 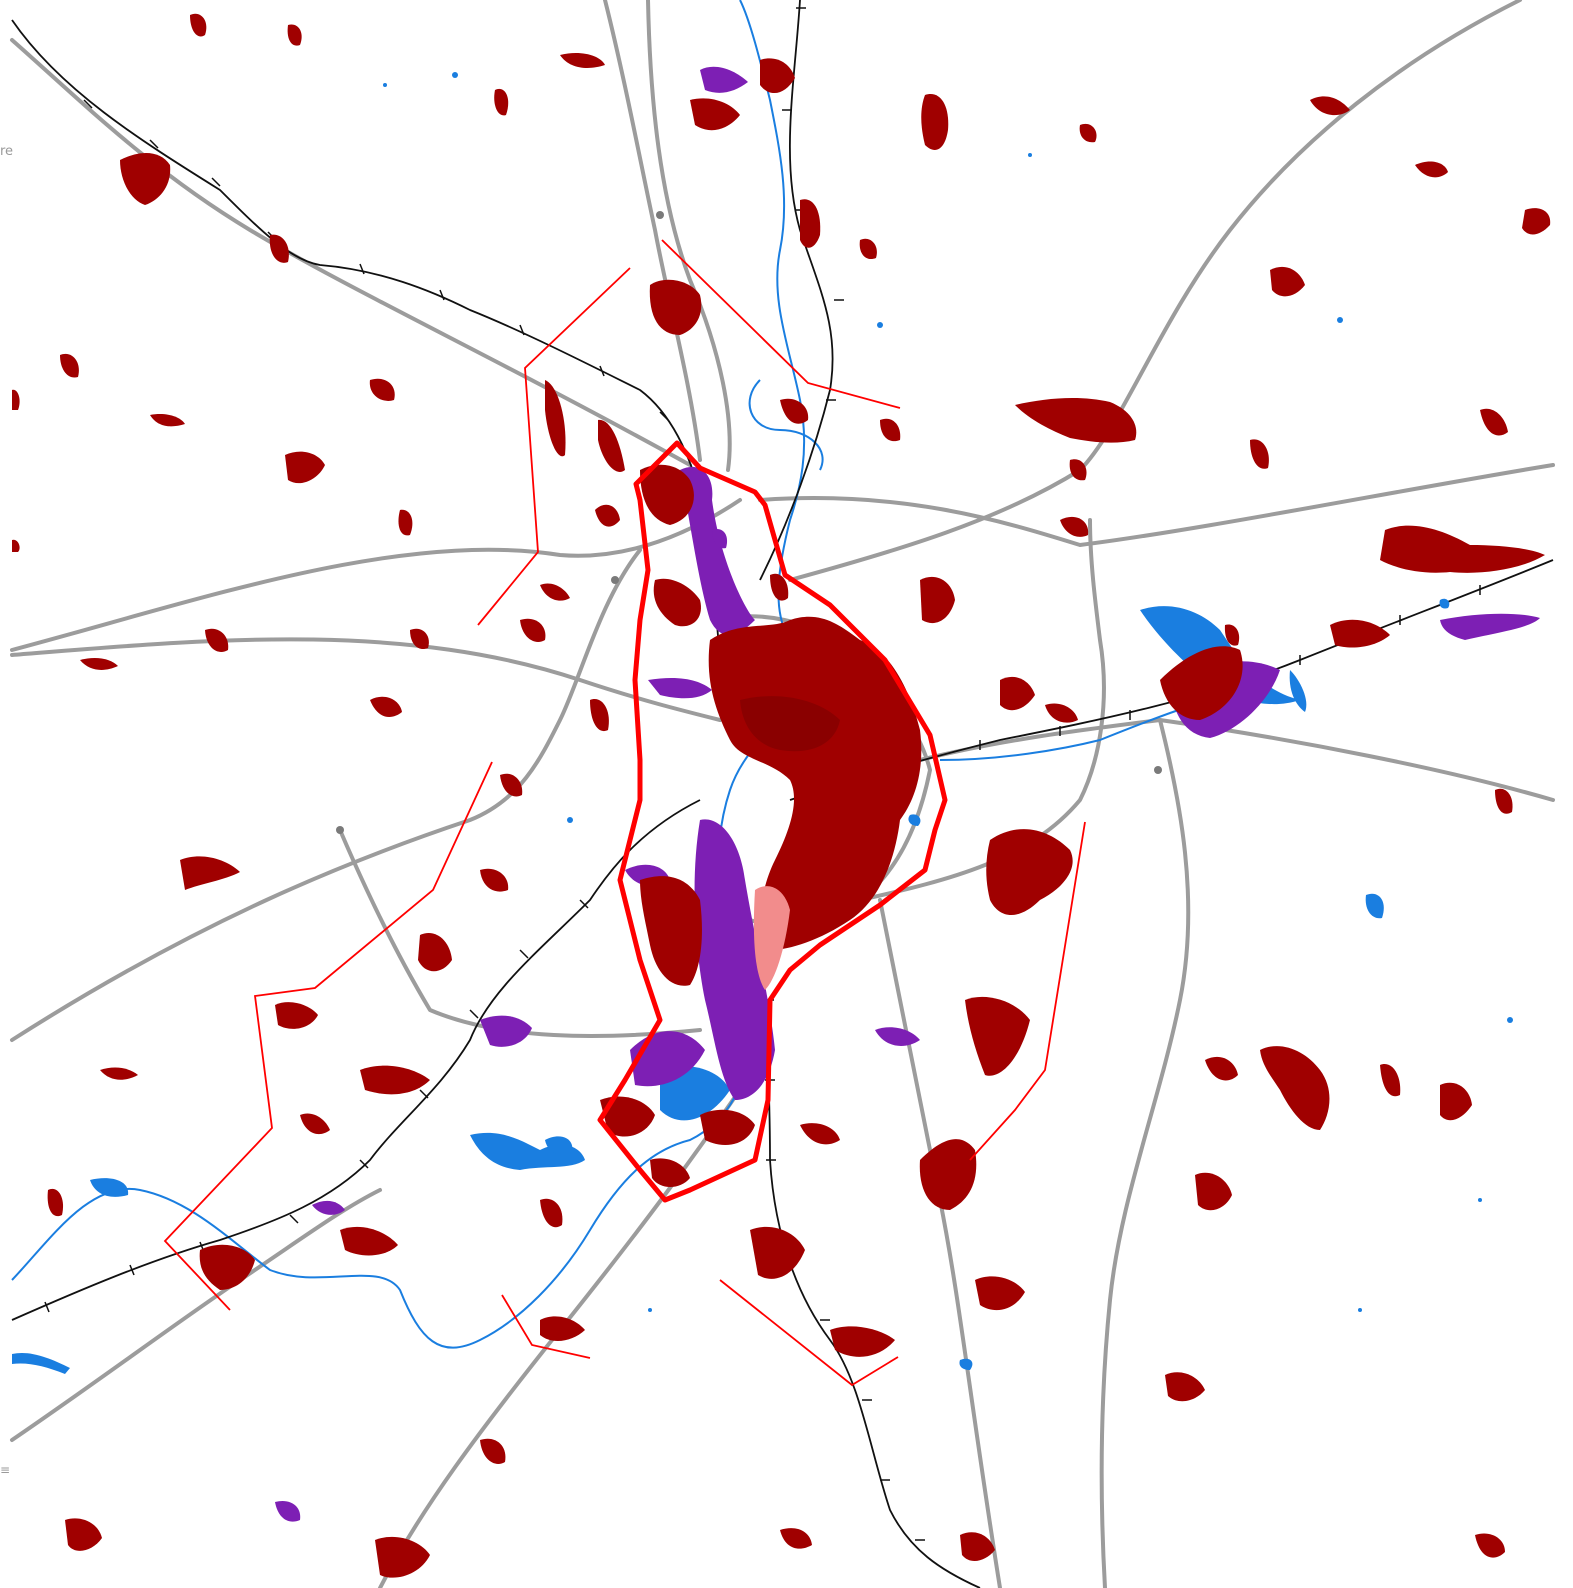 I want to click on buffer-w, so click(x=328, y=1036).